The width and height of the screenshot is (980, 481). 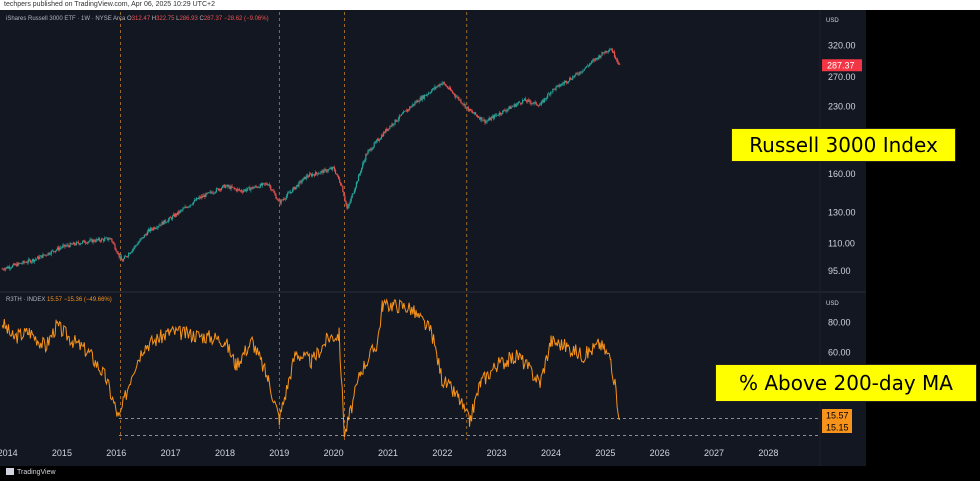 What do you see at coordinates (660, 453) in the screenshot?
I see `x-tick-label-2026: 2026` at bounding box center [660, 453].